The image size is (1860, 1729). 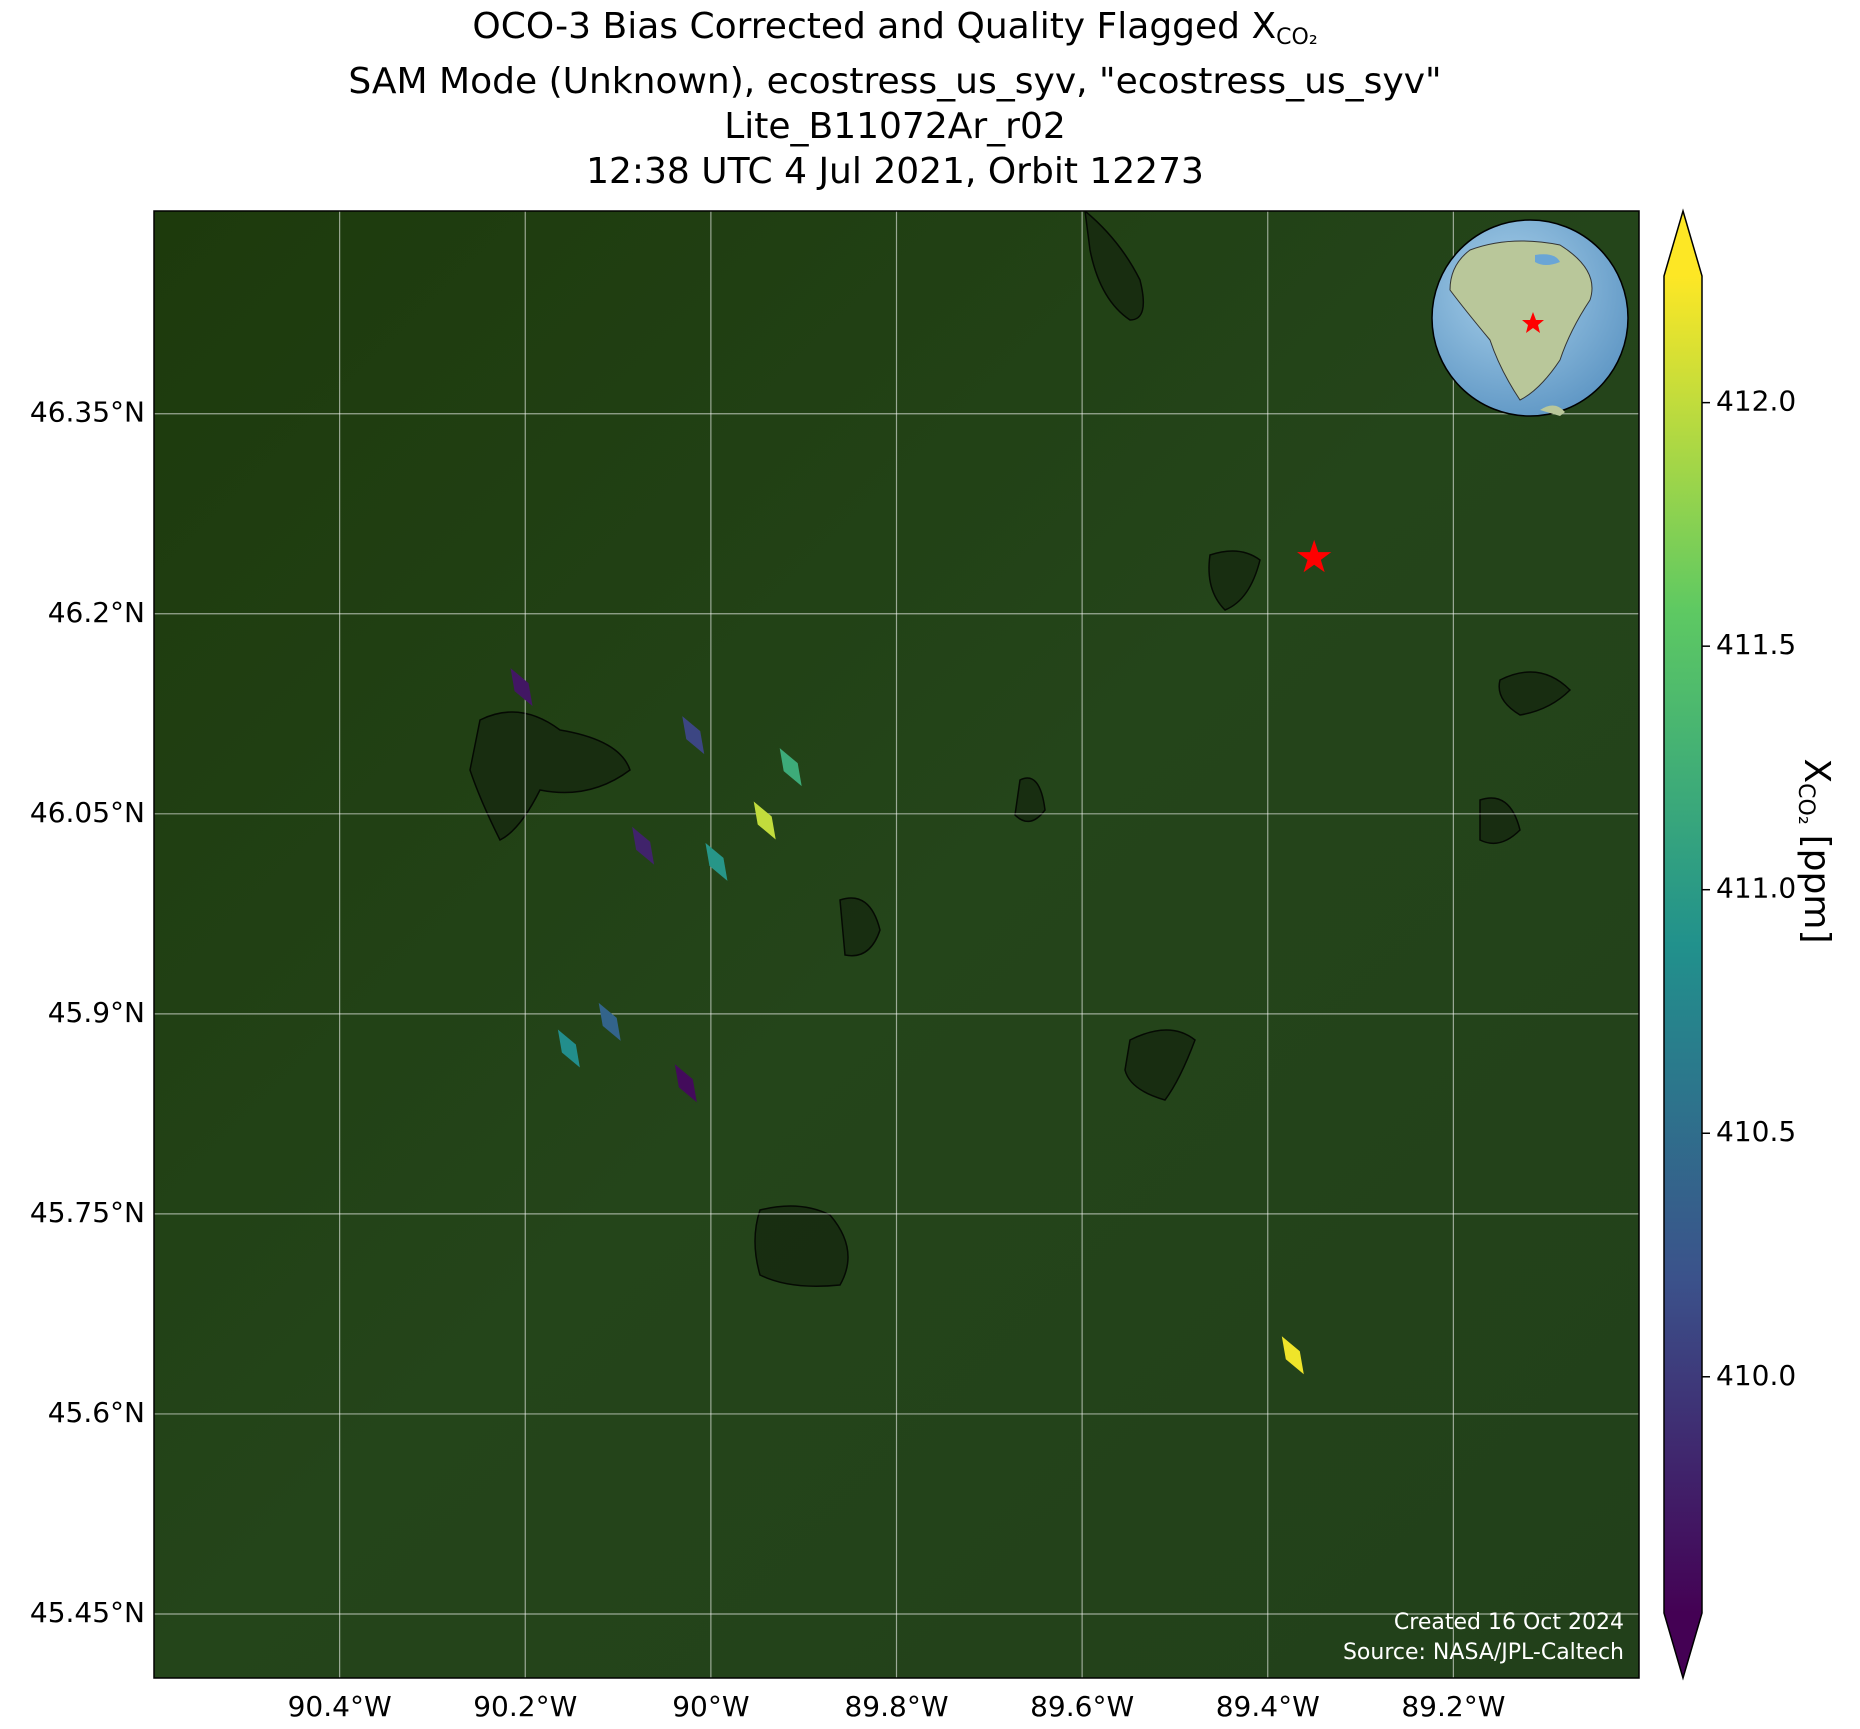 I want to click on colorbar-body, so click(x=1683, y=944).